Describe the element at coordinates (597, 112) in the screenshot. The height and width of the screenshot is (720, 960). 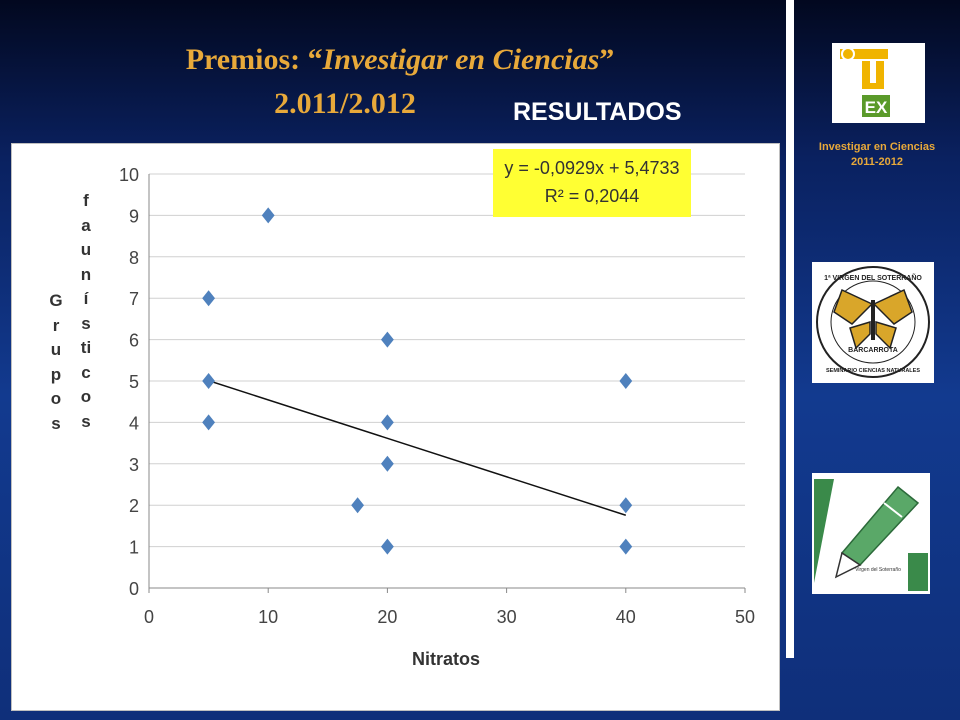
I see `slide-subtitle: RESULTADOS` at that location.